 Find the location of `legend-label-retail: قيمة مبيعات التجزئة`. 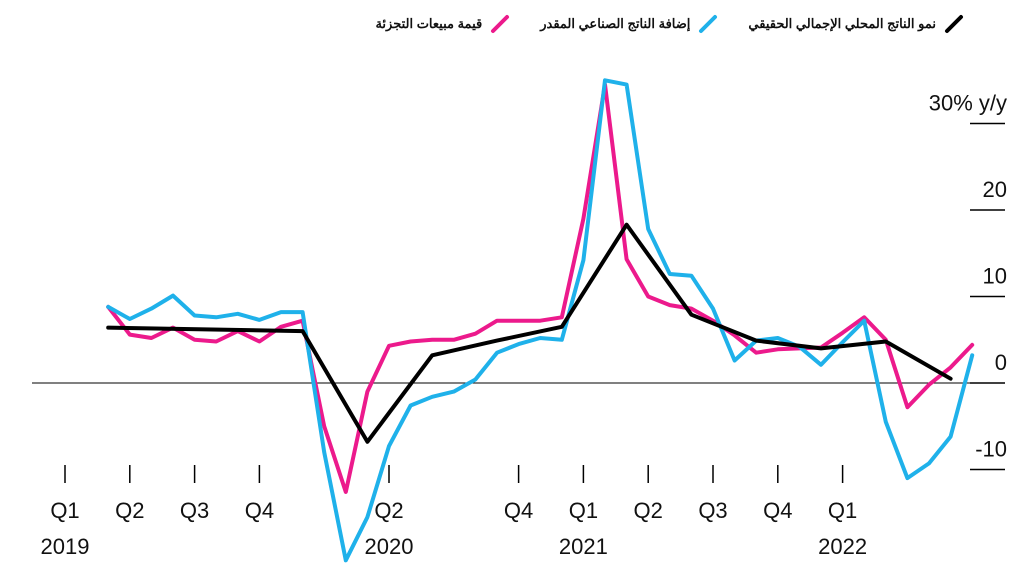

legend-label-retail: قيمة مبيعات التجزئة is located at coordinates (429, 23).